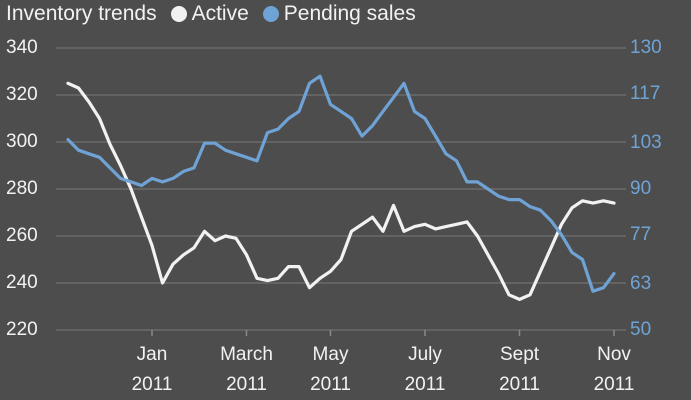 Image resolution: width=691 pixels, height=400 pixels. Describe the element at coordinates (640, 329) in the screenshot. I see `y2-tick-label: 50` at that location.